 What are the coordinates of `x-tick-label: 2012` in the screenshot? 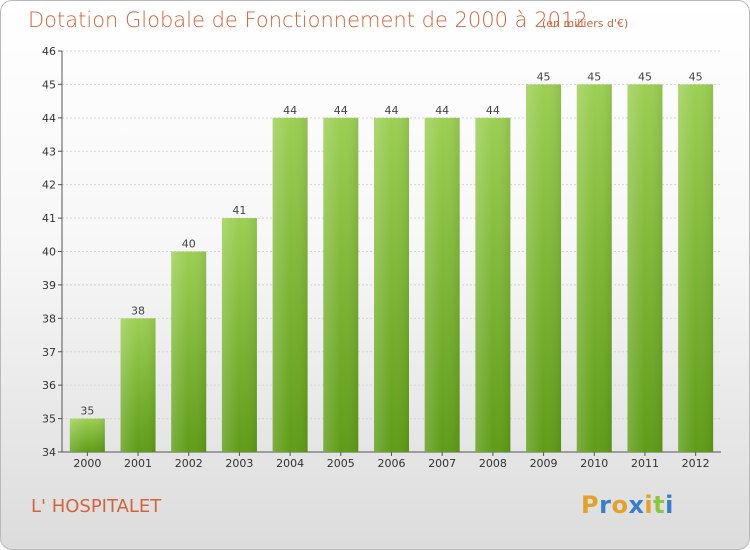 It's located at (696, 463).